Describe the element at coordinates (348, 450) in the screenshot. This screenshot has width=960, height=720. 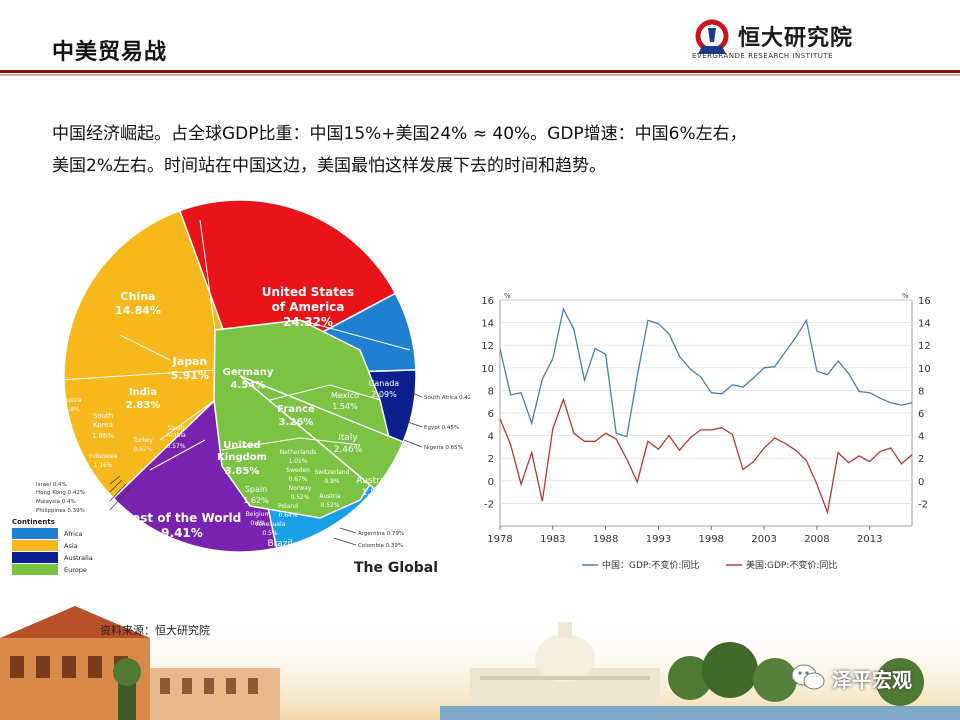
I see `pie-value-italy: 2.46%` at that location.